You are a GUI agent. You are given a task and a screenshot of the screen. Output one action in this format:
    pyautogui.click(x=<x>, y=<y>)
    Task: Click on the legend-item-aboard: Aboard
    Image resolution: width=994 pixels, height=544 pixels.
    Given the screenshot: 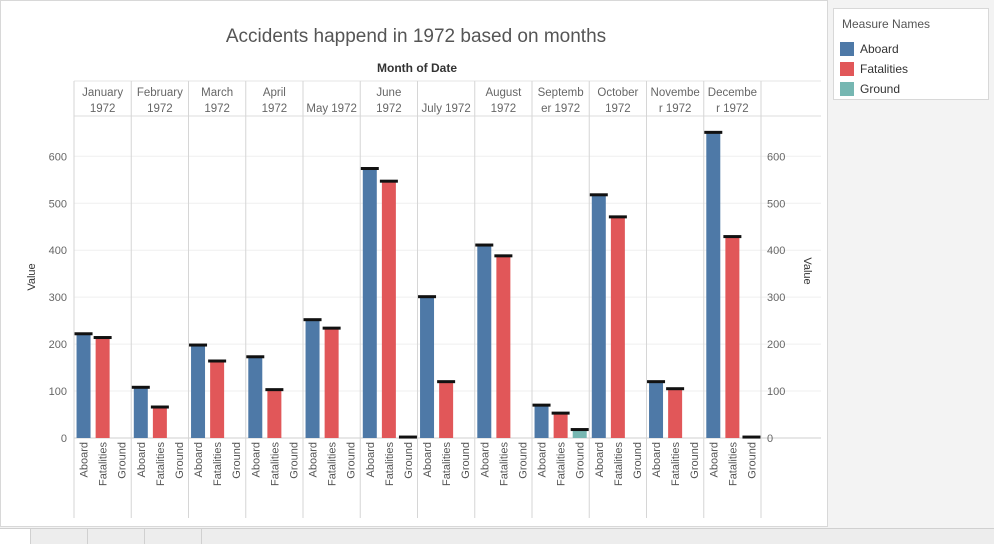 What is the action you would take?
    pyautogui.click(x=869, y=49)
    